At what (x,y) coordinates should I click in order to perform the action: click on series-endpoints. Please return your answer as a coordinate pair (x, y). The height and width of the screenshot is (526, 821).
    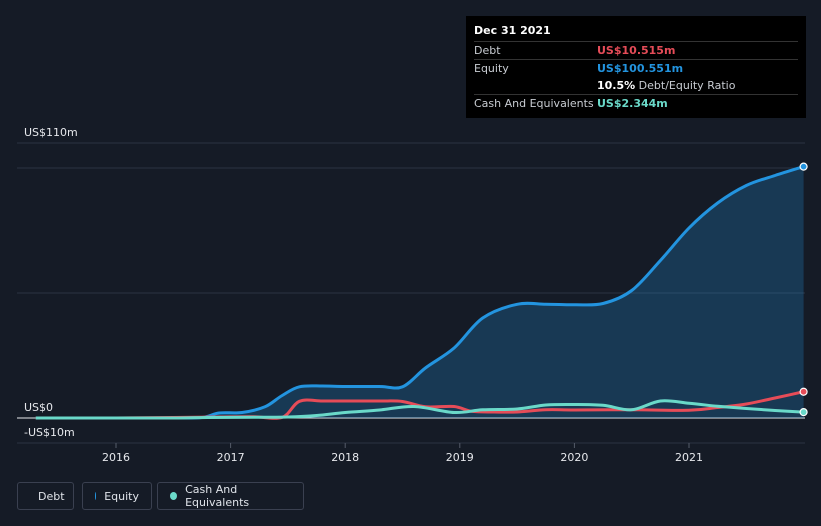
    Looking at the image, I should click on (803, 289).